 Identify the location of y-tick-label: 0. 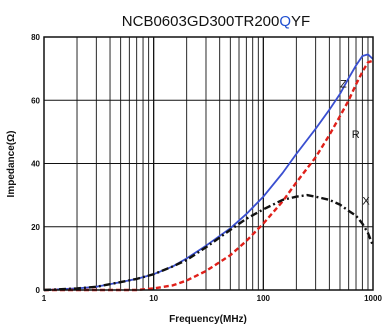
(38, 290).